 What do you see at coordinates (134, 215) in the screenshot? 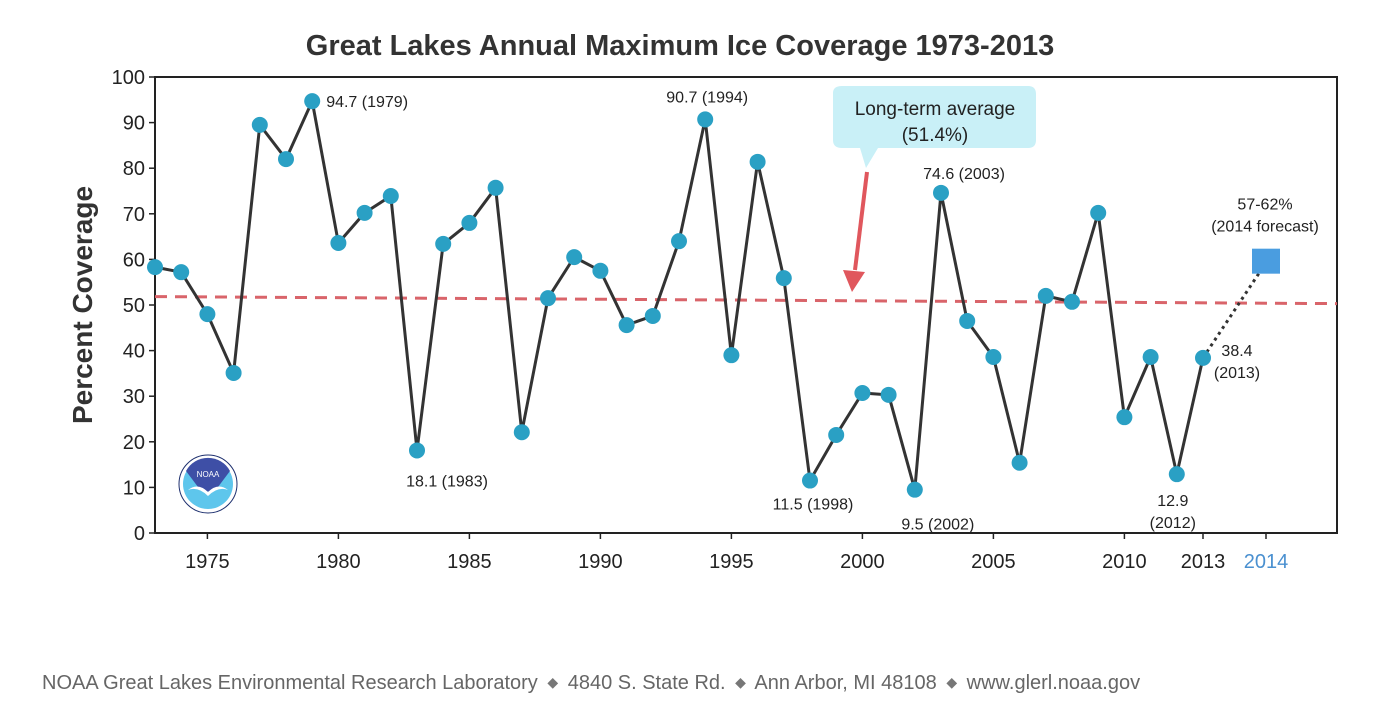
I see `y-tick-label: 70` at bounding box center [134, 215].